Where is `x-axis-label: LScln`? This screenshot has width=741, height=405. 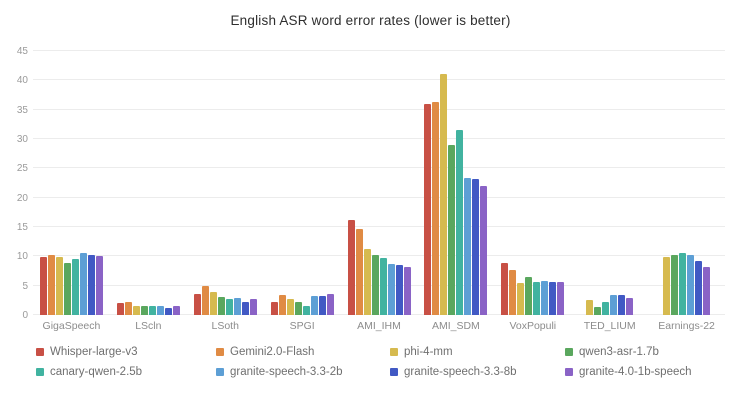
x-axis-label: LScln is located at coordinates (148, 326).